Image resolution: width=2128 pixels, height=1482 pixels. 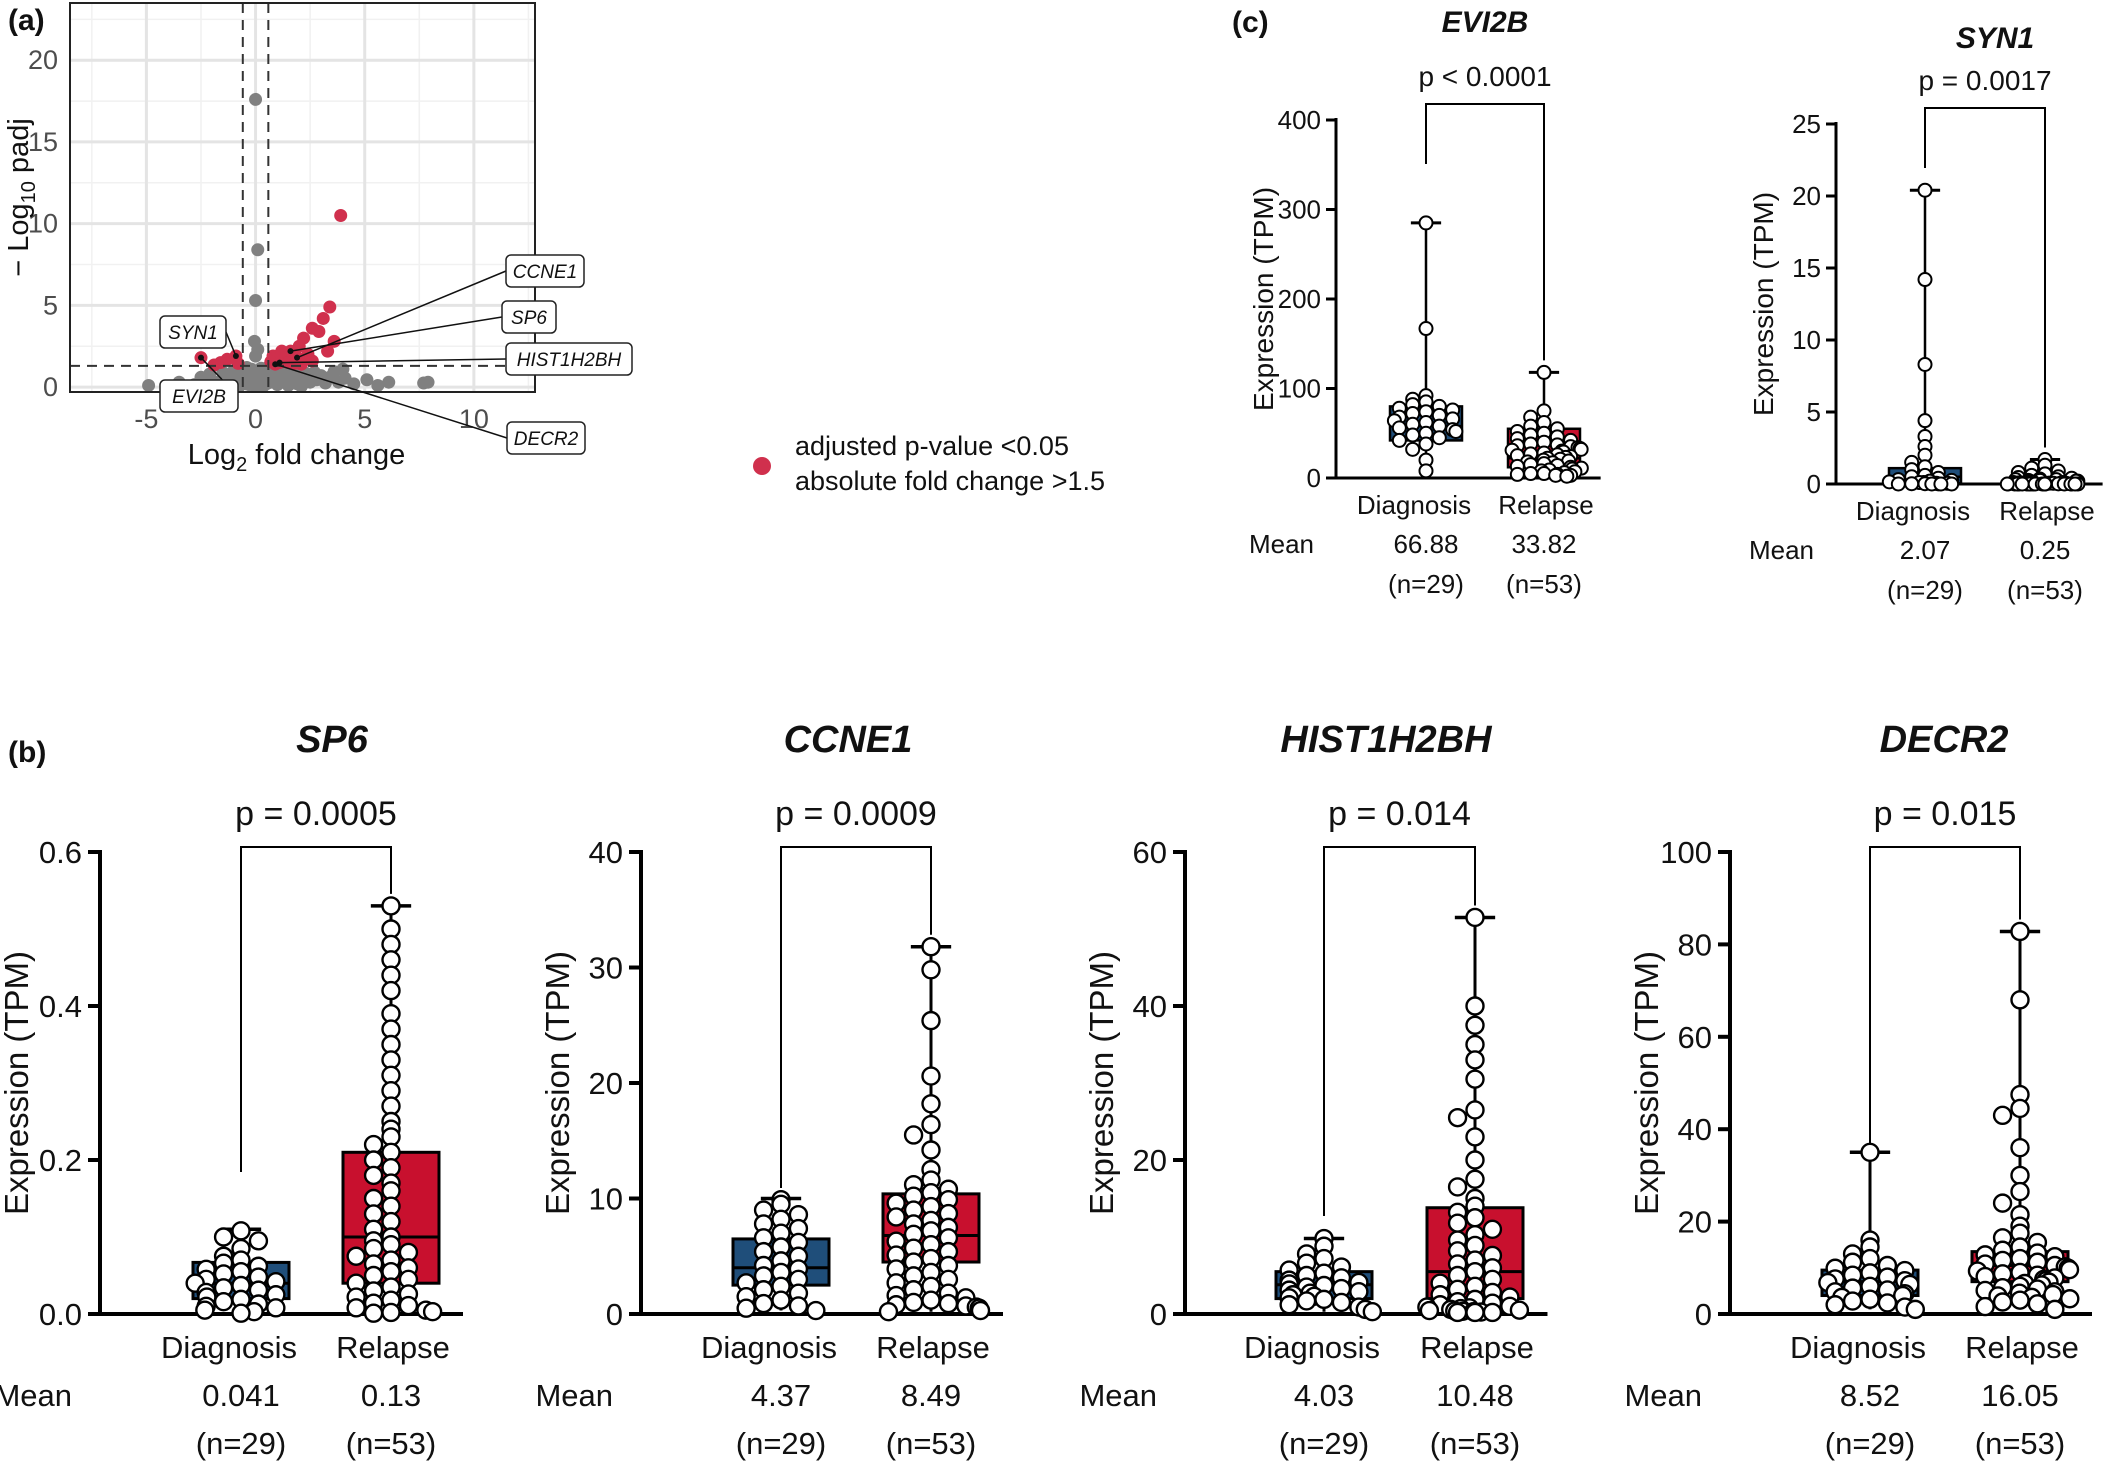 I want to click on boxplot-y-tick-label: 40, so click(x=606, y=852).